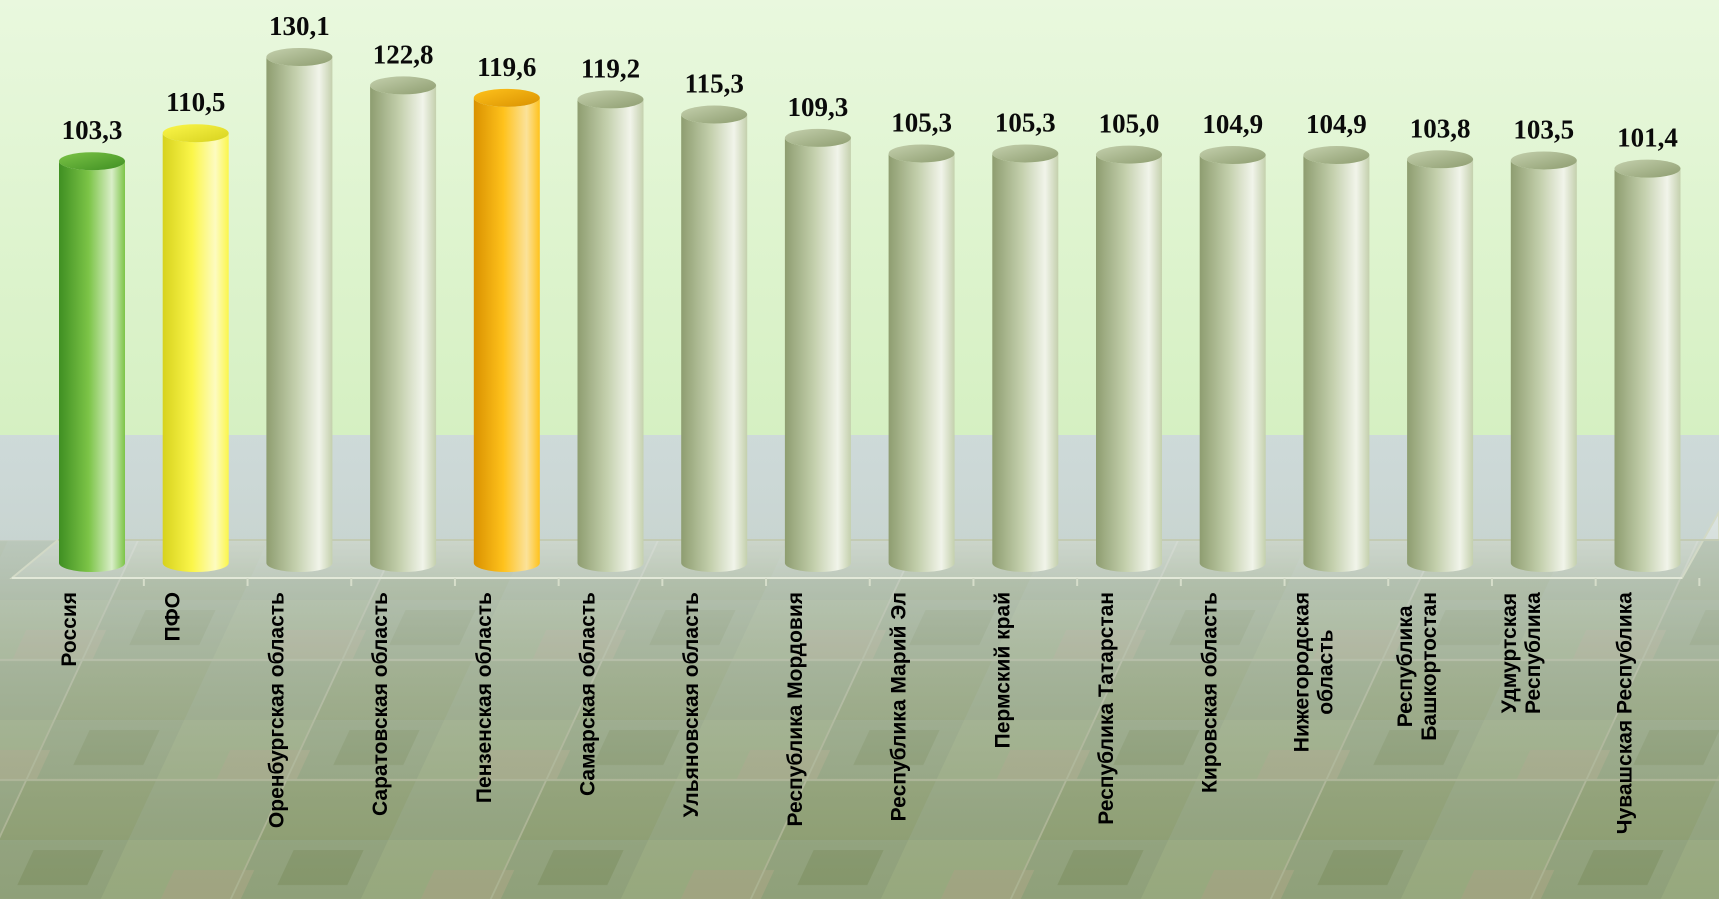 Image resolution: width=1719 pixels, height=899 pixels. Describe the element at coordinates (1210, 692) in the screenshot. I see `category-label: Кировская область` at that location.